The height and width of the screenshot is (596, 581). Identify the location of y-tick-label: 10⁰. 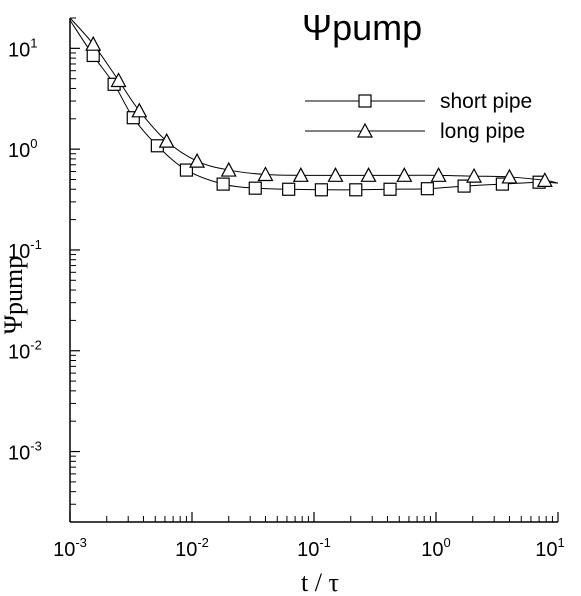
(22, 149).